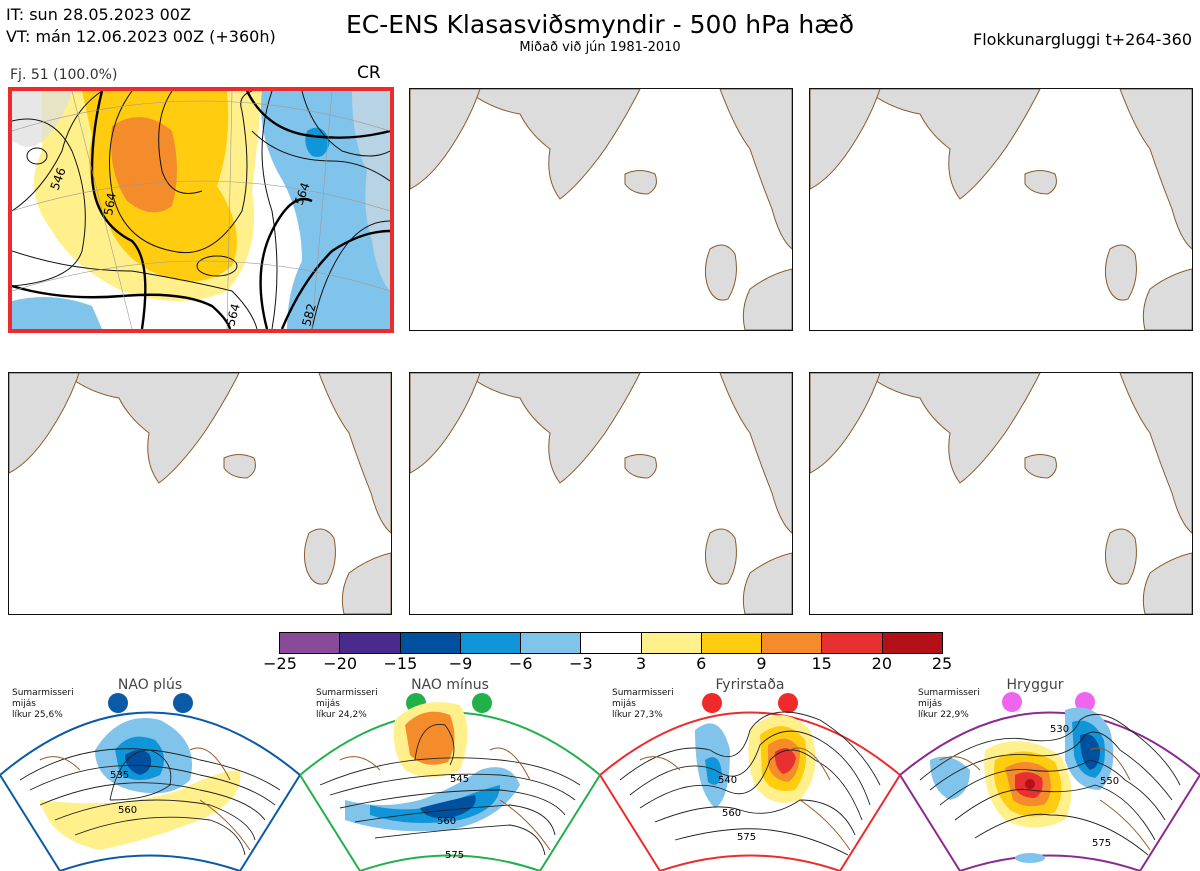 This screenshot has width=1200, height=871. Describe the element at coordinates (460, 663) in the screenshot. I see `colorbar-tick-label: −9` at that location.